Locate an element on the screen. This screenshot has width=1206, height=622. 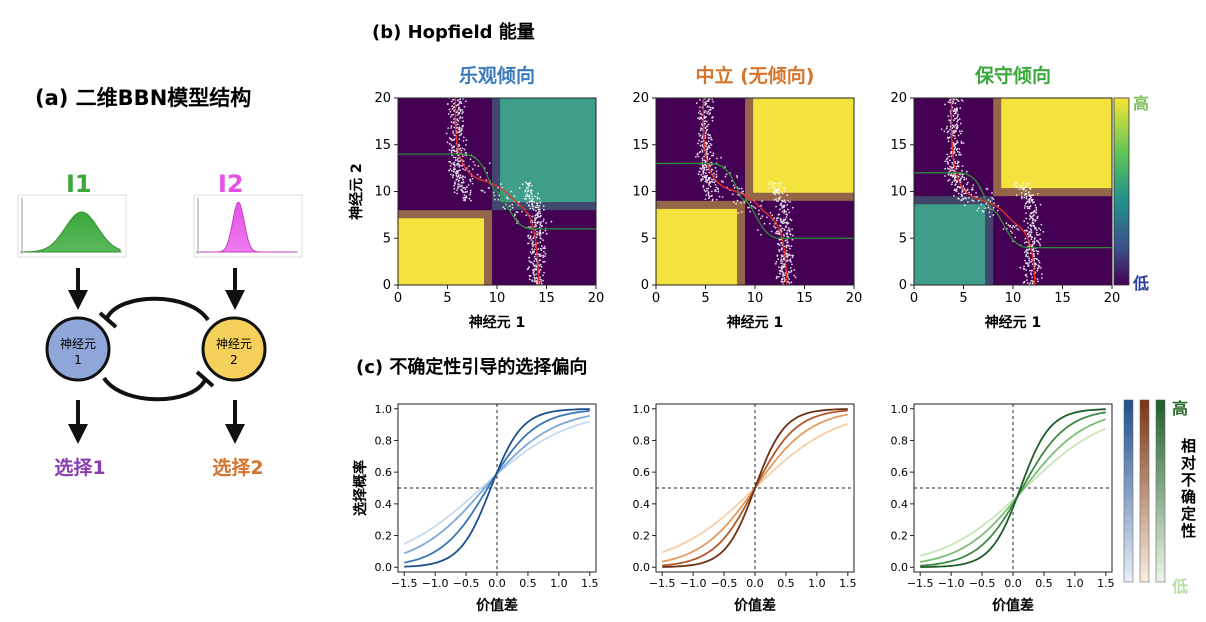
choice2-label: 选择2 is located at coordinates (237, 468).